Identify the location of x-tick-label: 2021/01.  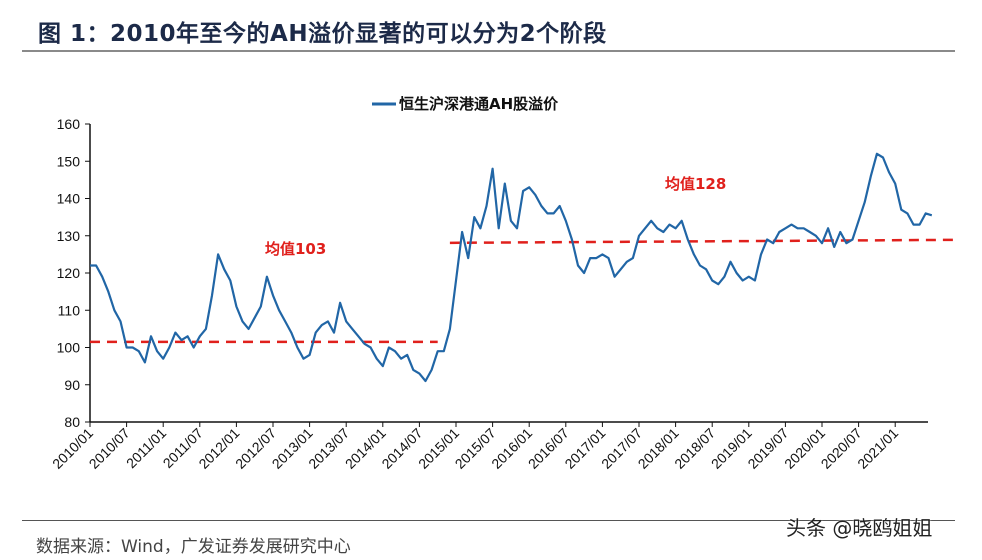
(877, 448).